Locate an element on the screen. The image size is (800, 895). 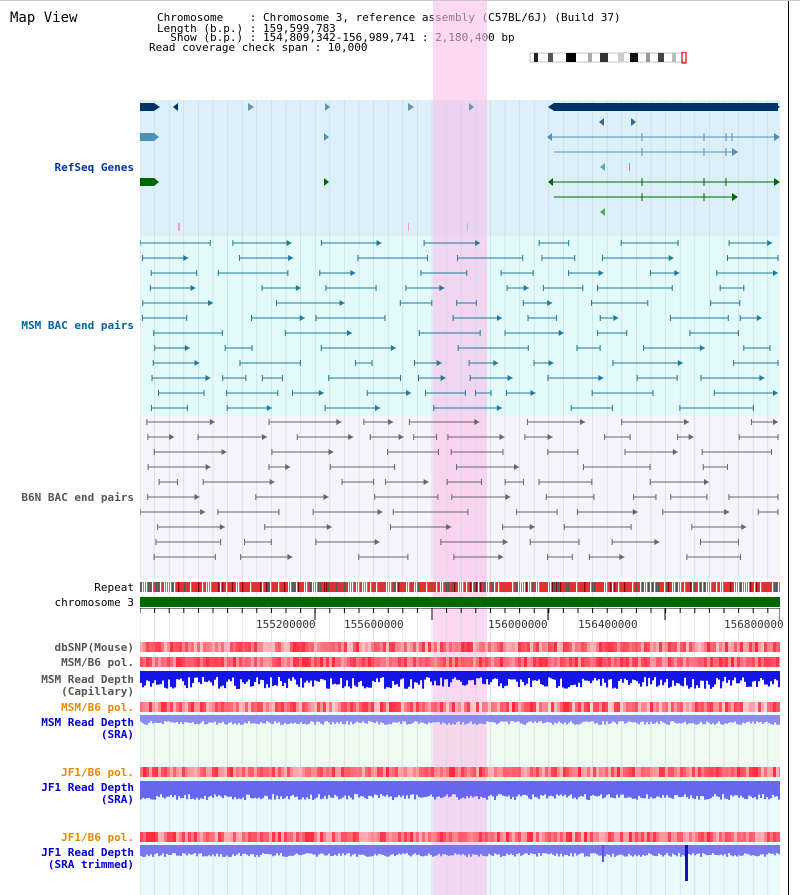
track-label-b6n-bac: B6N BAC end pairs is located at coordinates (77, 497).